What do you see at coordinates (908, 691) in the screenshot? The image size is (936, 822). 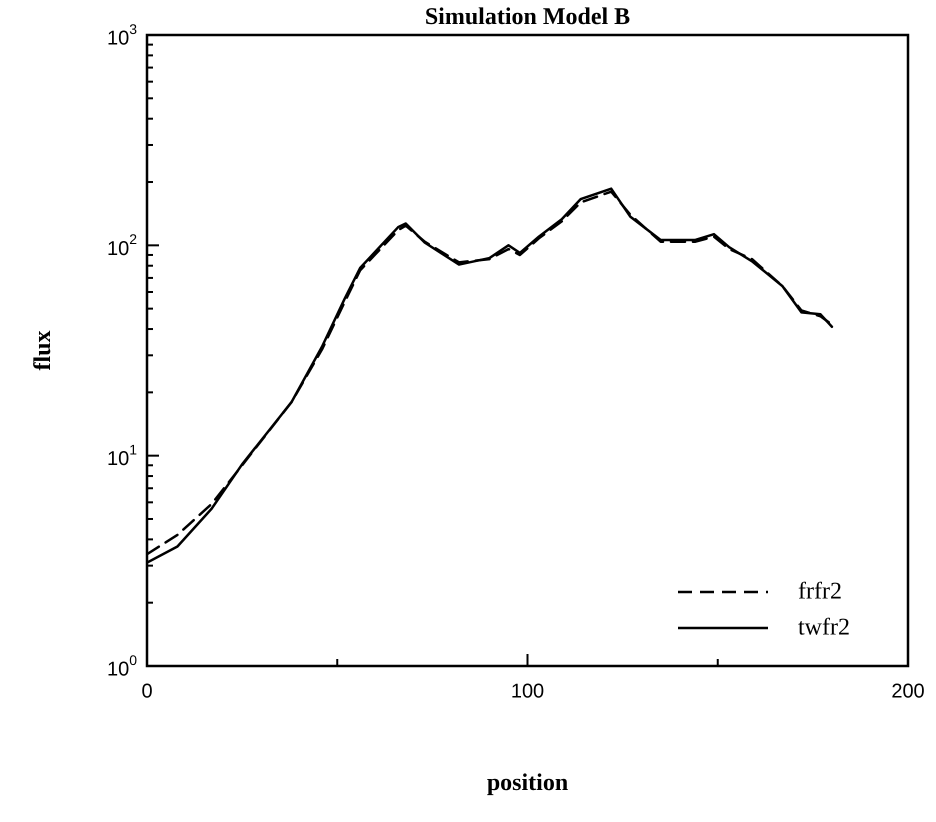 I see `x-tick-label: 200` at bounding box center [908, 691].